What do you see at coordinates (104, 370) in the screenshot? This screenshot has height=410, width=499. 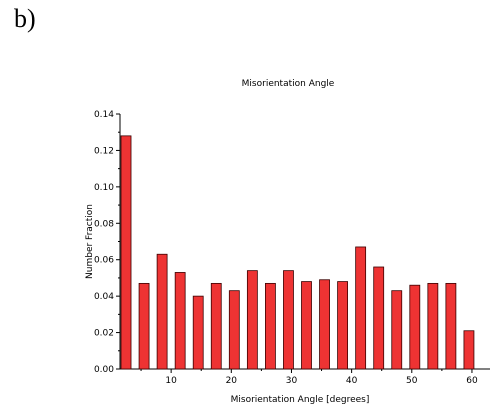 I see `y-tick-label: 0.00` at bounding box center [104, 370].